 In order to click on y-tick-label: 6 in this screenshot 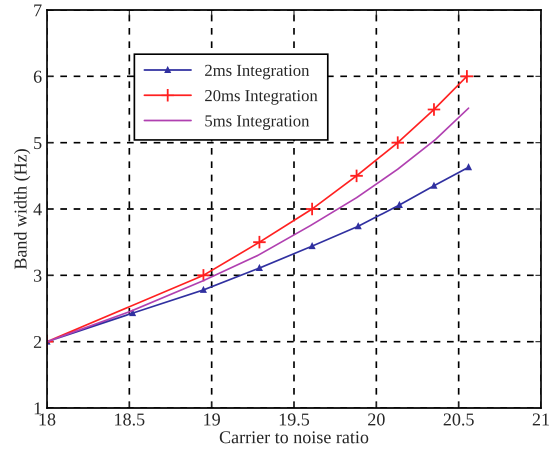, I will do `click(38, 76)`.